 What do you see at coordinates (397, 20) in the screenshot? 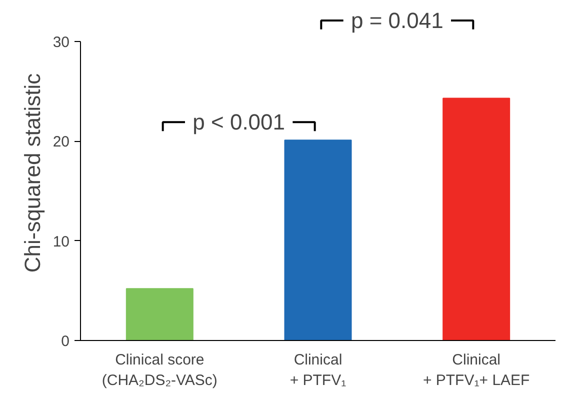
I see `text: p = 0.041` at bounding box center [397, 20].